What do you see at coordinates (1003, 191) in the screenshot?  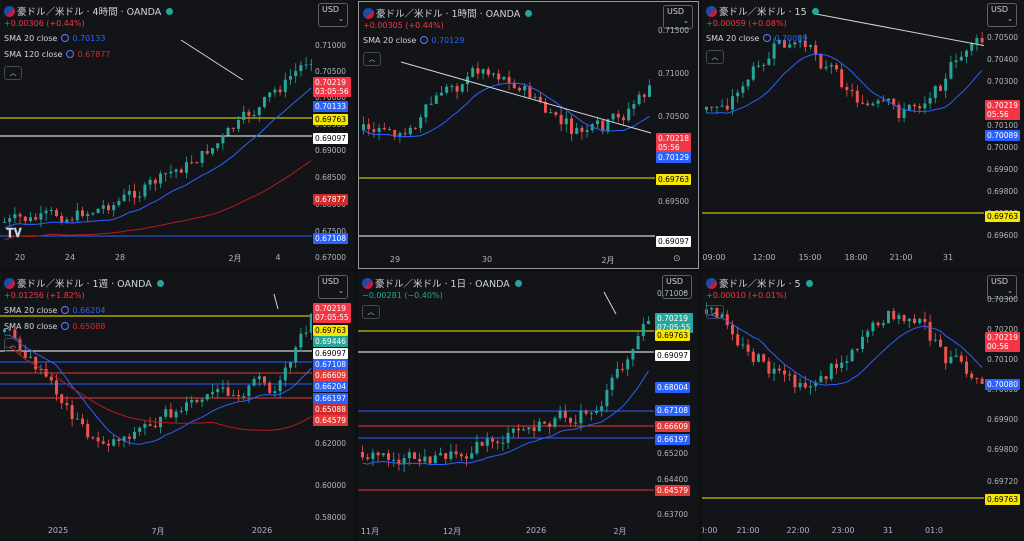 I see `y-axis-tick: 0.69800` at bounding box center [1003, 191].